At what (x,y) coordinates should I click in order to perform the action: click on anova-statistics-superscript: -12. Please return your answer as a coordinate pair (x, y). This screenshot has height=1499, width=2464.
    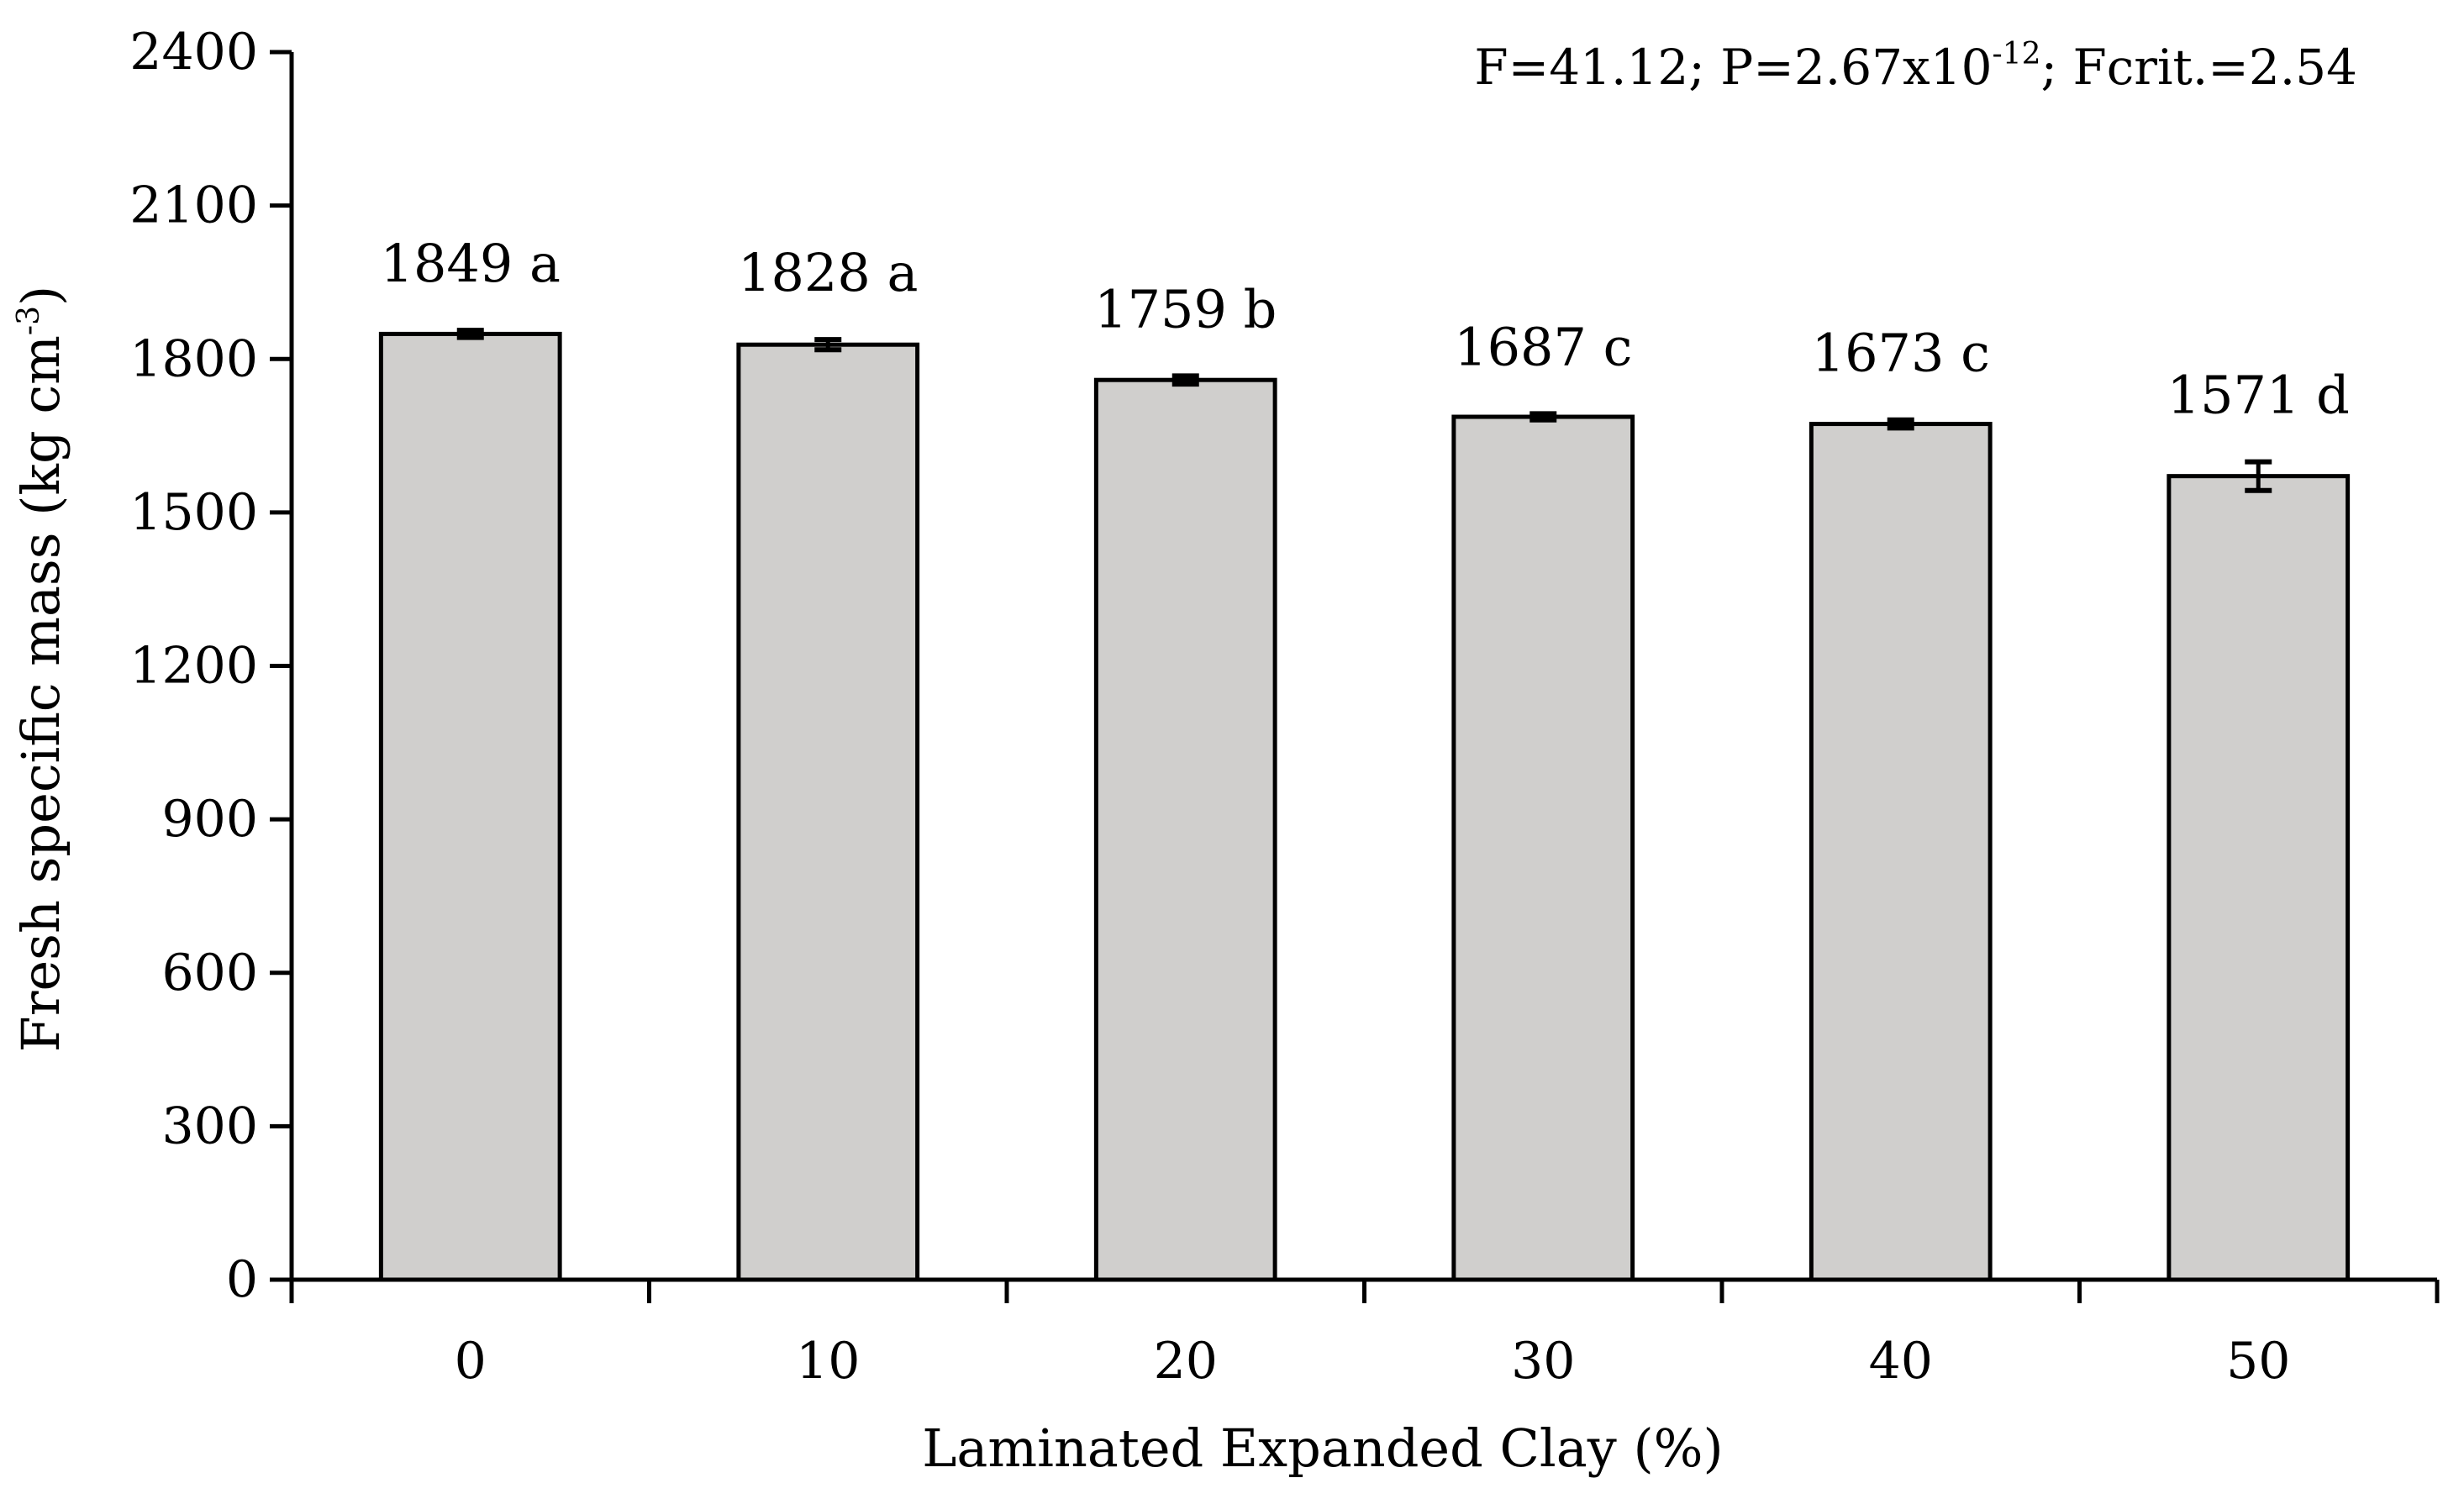
    Looking at the image, I should click on (2017, 54).